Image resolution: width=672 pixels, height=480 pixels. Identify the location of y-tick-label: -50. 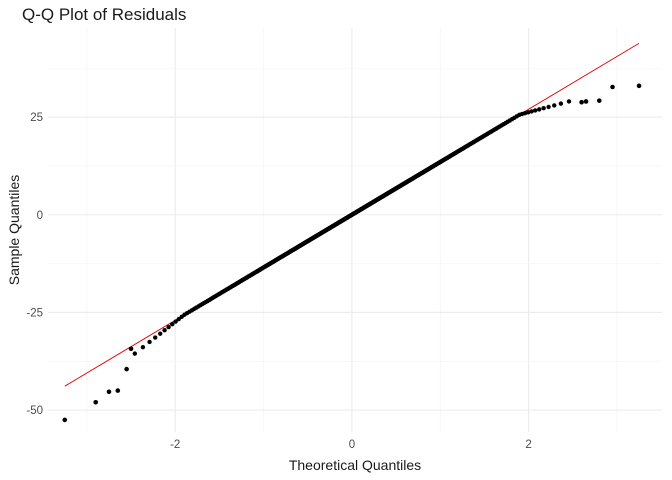
(34, 411).